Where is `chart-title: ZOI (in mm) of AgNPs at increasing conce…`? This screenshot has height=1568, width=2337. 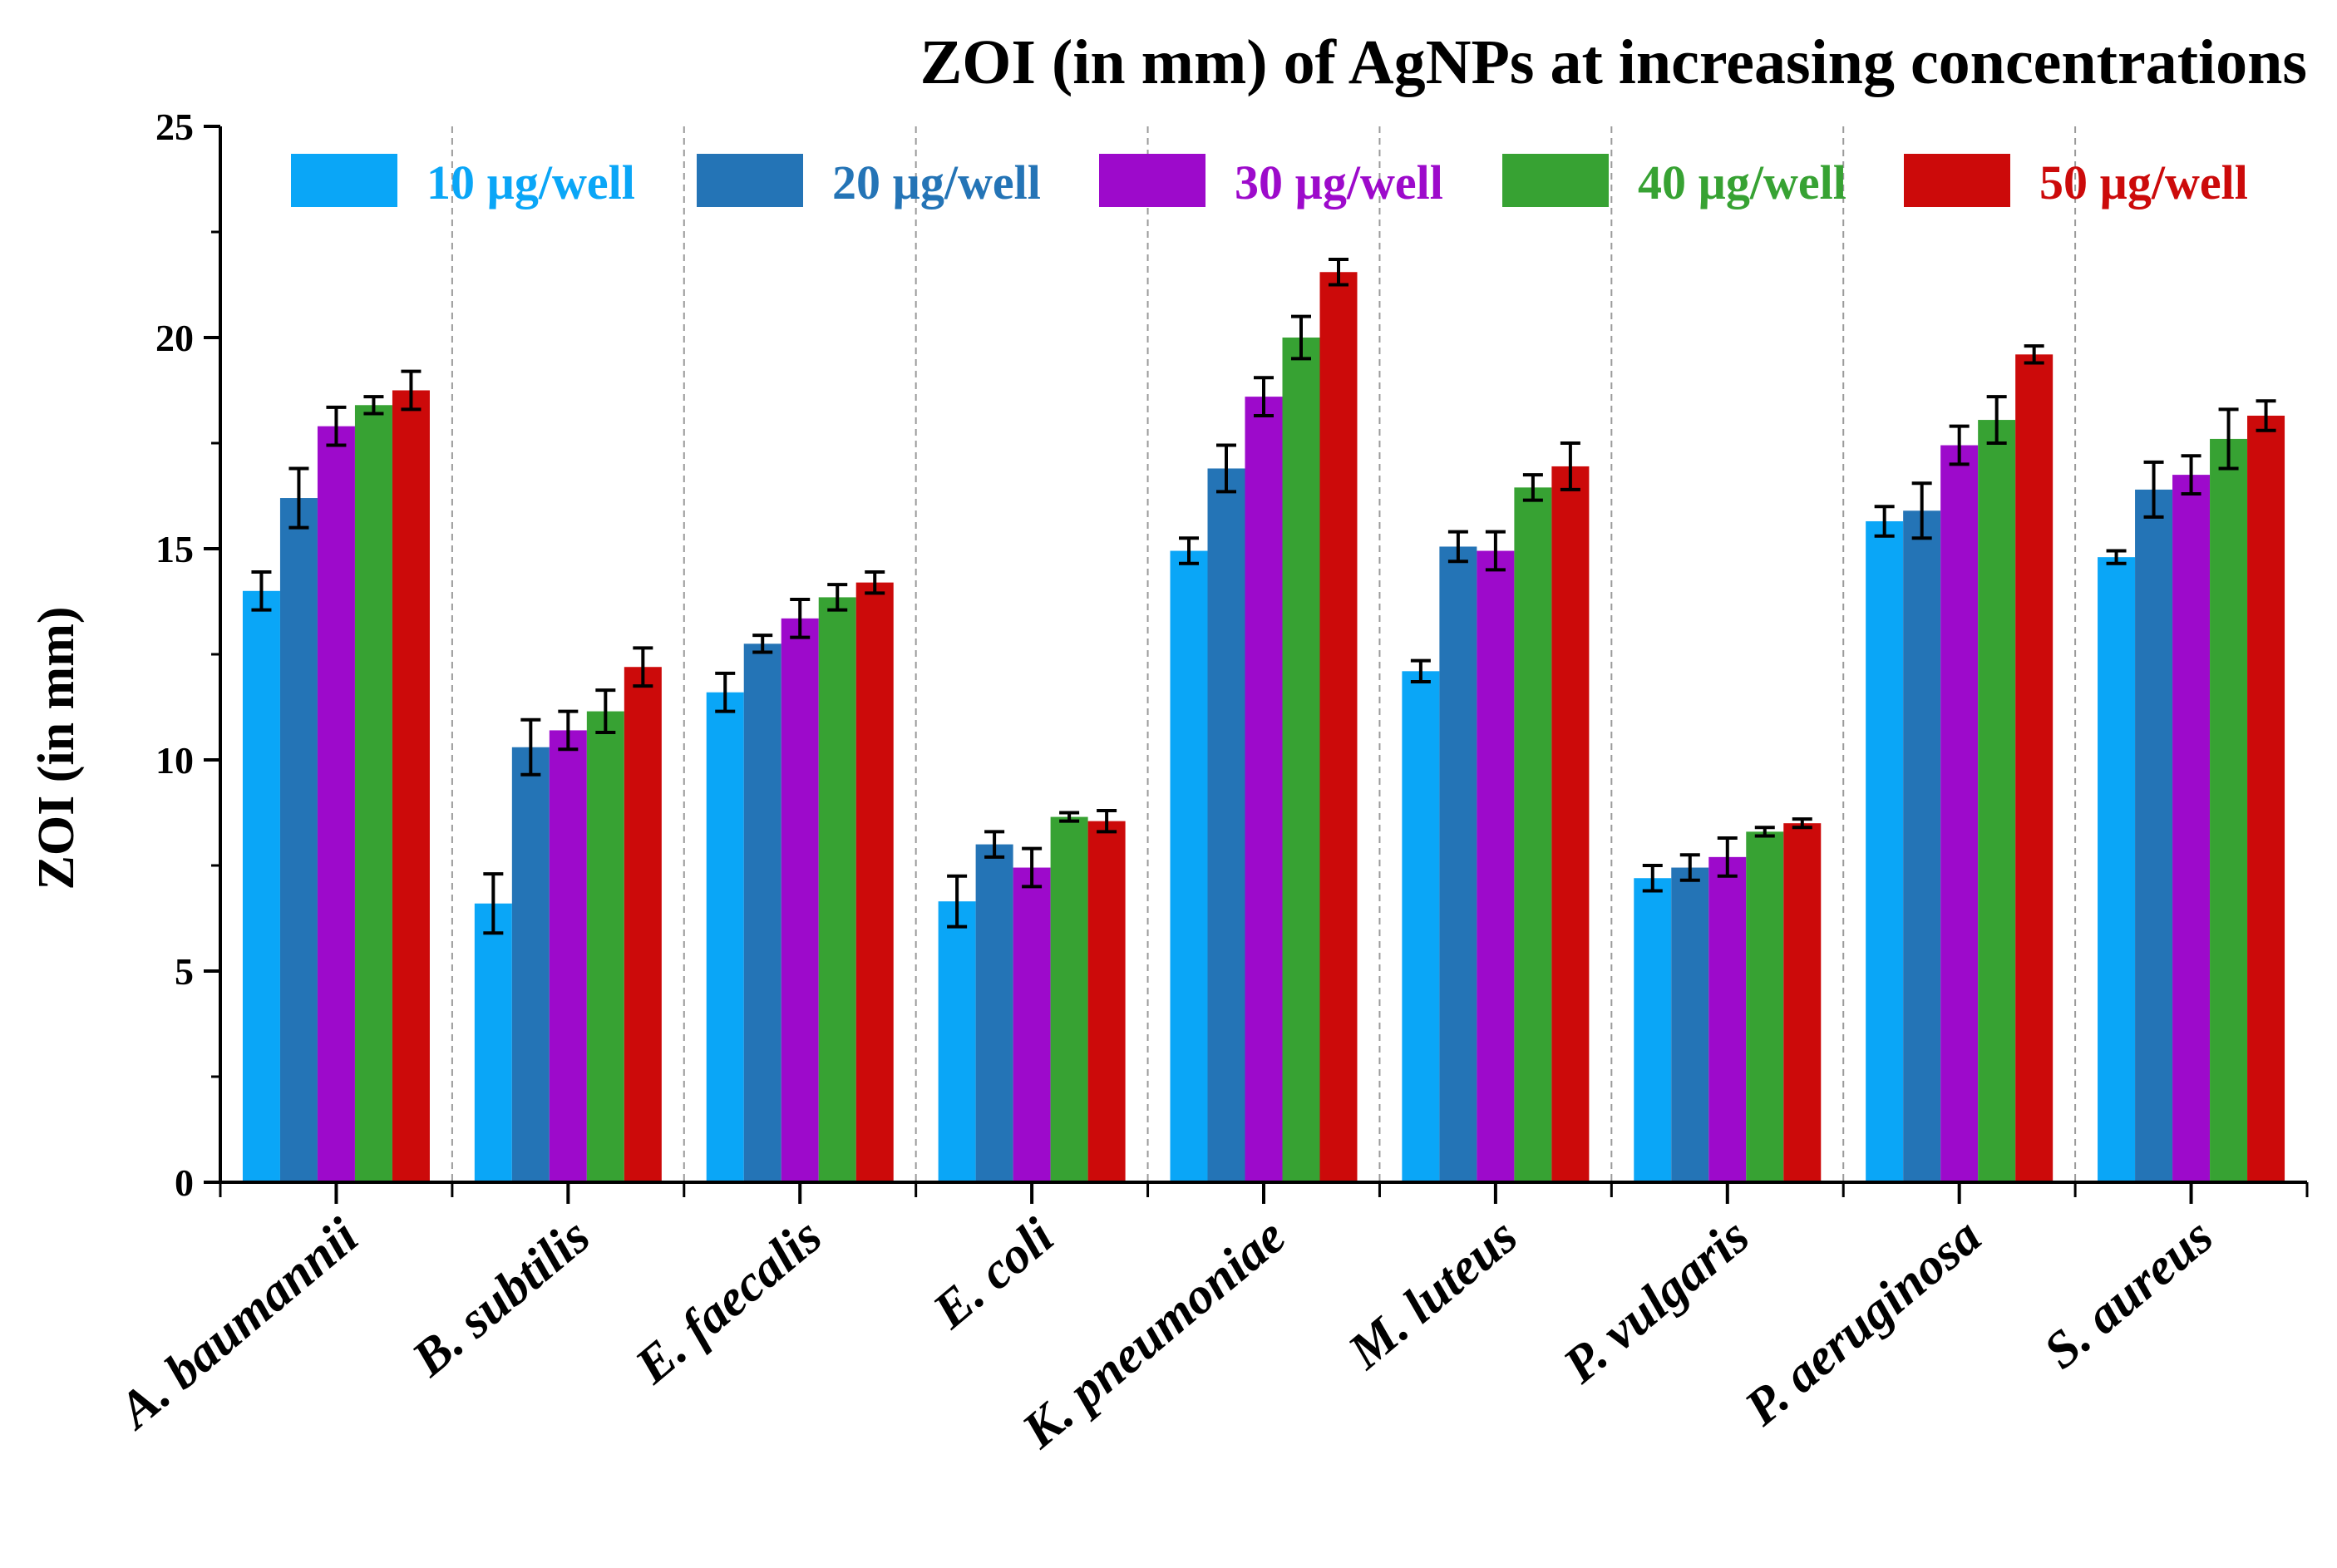 chart-title: ZOI (in mm) of AgNPs at increasing conce… is located at coordinates (1613, 62).